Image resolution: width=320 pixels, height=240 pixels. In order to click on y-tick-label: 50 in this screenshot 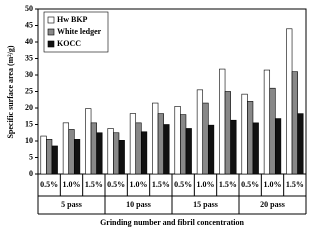, I will do `click(29, 8)`.